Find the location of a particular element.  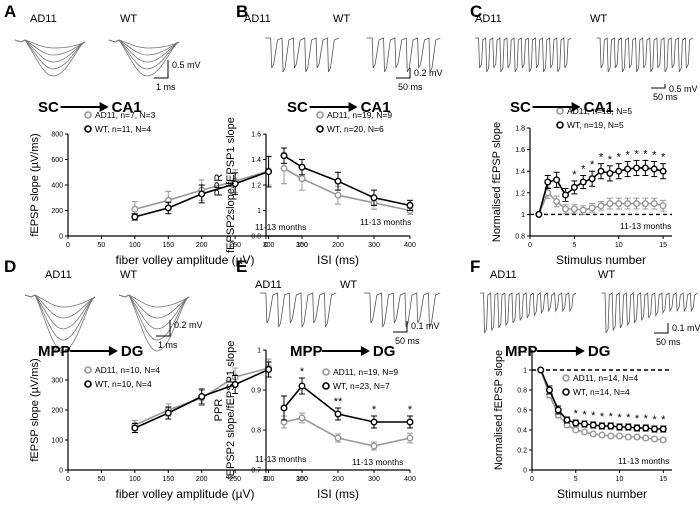

legend-entry: WT, n=23, N=7 is located at coordinates (361, 386).